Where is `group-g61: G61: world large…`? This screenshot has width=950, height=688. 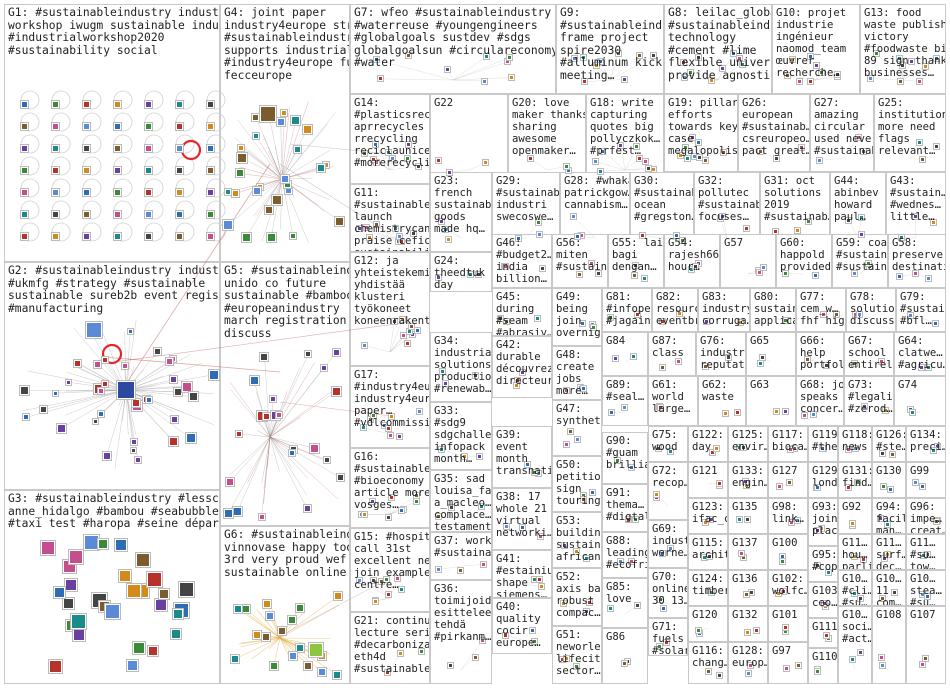 group-g61: G61: world large… is located at coordinates (673, 401).